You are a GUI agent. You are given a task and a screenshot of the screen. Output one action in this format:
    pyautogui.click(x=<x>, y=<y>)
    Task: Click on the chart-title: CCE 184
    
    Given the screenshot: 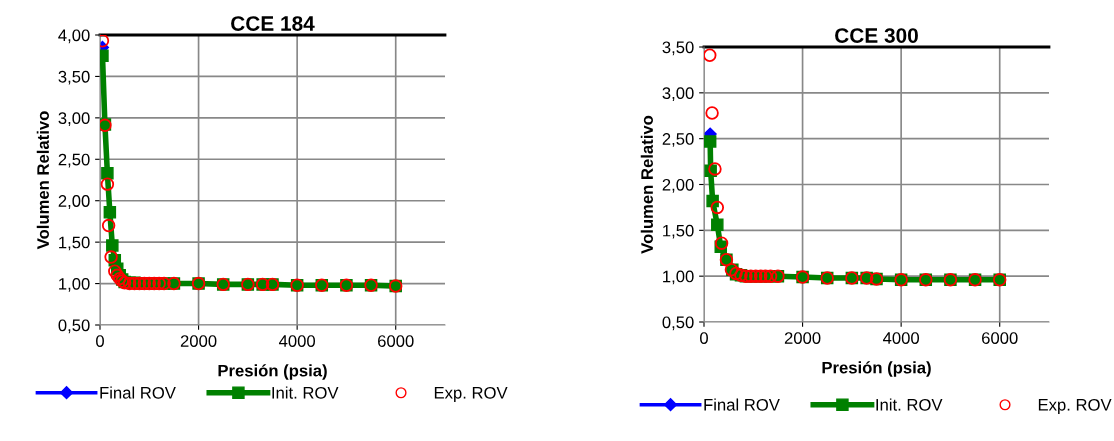 What is the action you would take?
    pyautogui.click(x=273, y=23)
    